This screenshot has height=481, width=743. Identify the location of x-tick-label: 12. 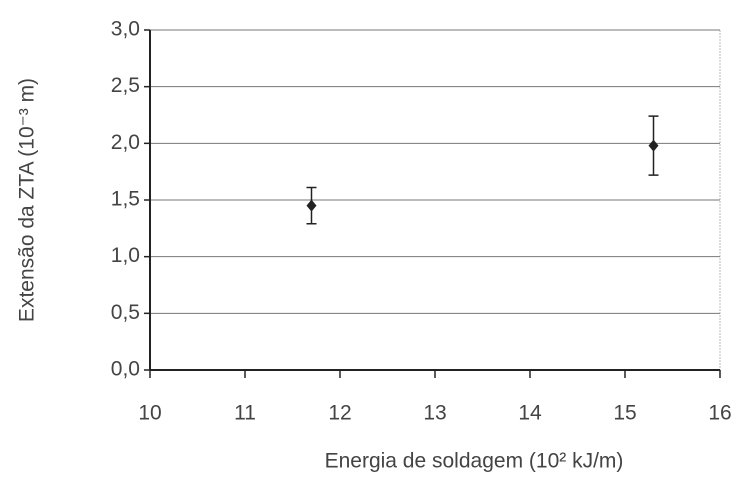
(339, 413).